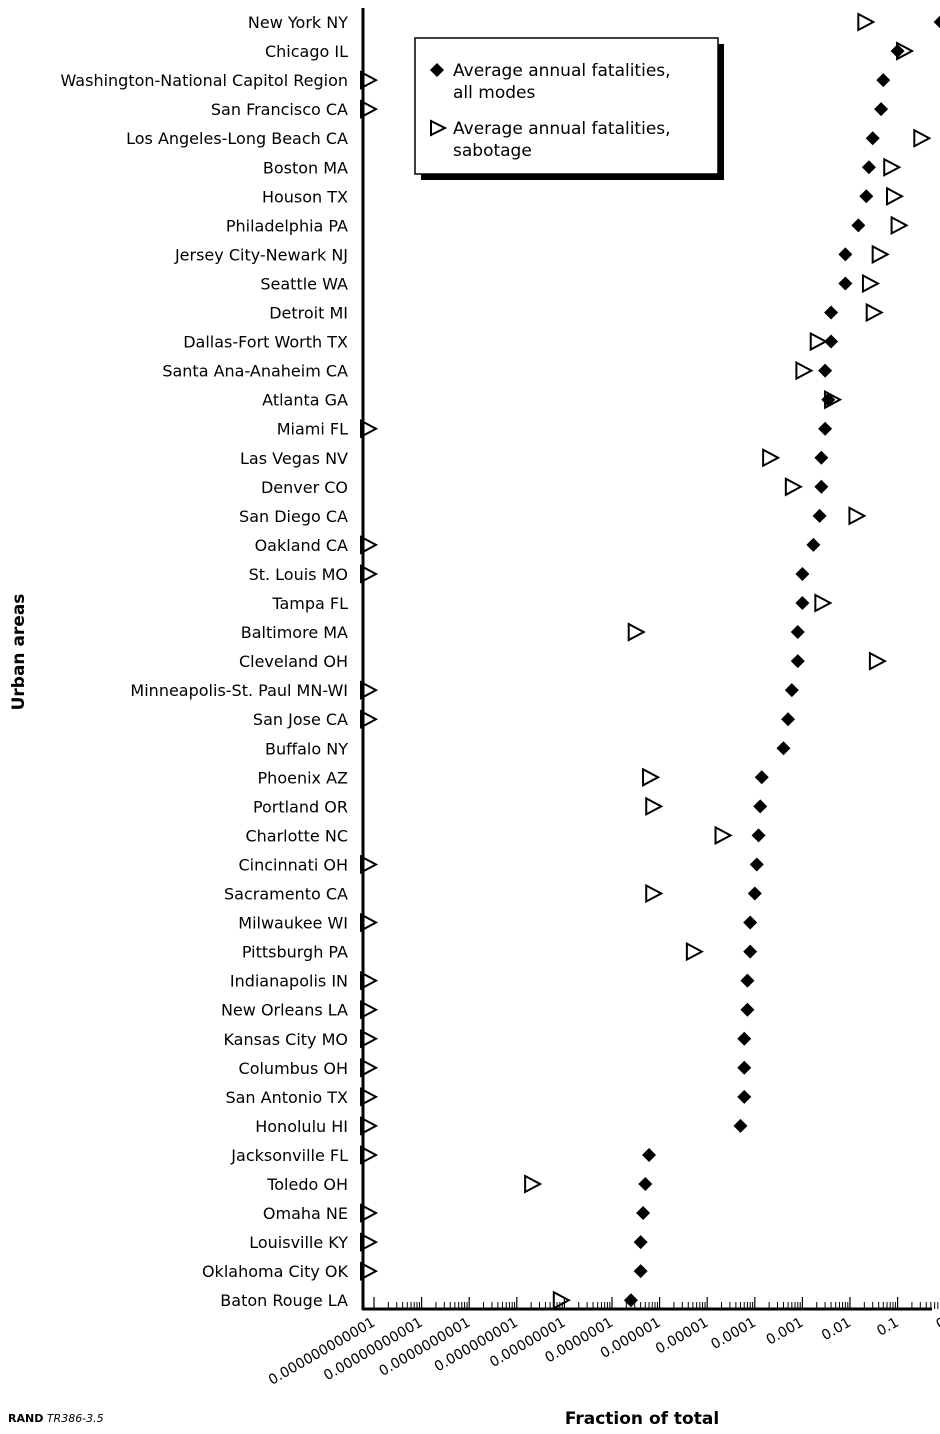  I want to click on category-label: Jacksonville FL, so click(289, 1155).